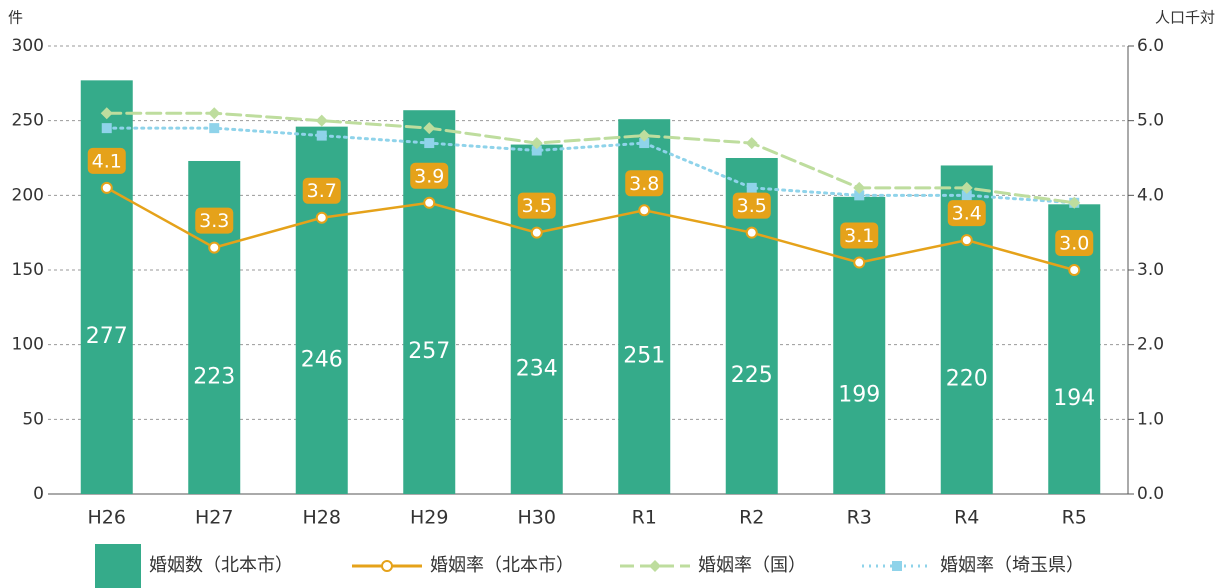 The height and width of the screenshot is (588, 1221). What do you see at coordinates (118, 566) in the screenshot?
I see `legend-swatch` at bounding box center [118, 566].